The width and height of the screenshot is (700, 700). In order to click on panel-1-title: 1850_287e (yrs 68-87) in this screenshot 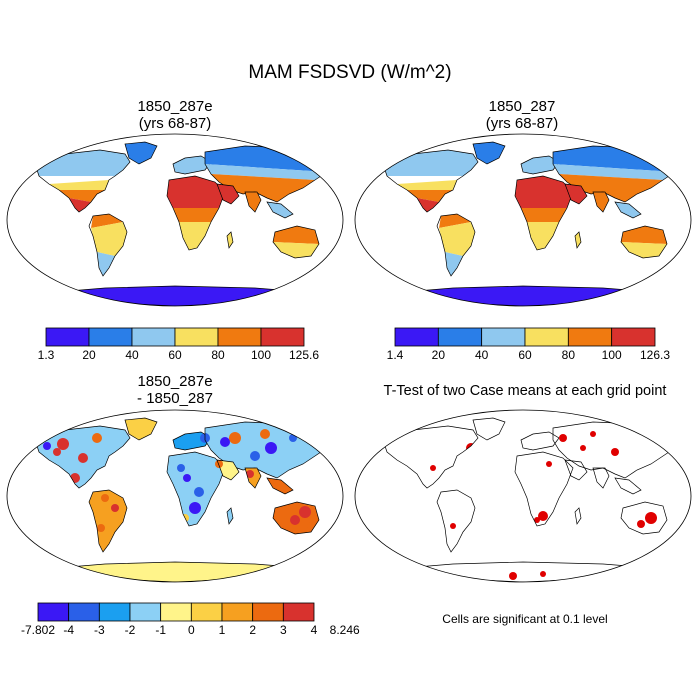, I will do `click(175, 115)`.